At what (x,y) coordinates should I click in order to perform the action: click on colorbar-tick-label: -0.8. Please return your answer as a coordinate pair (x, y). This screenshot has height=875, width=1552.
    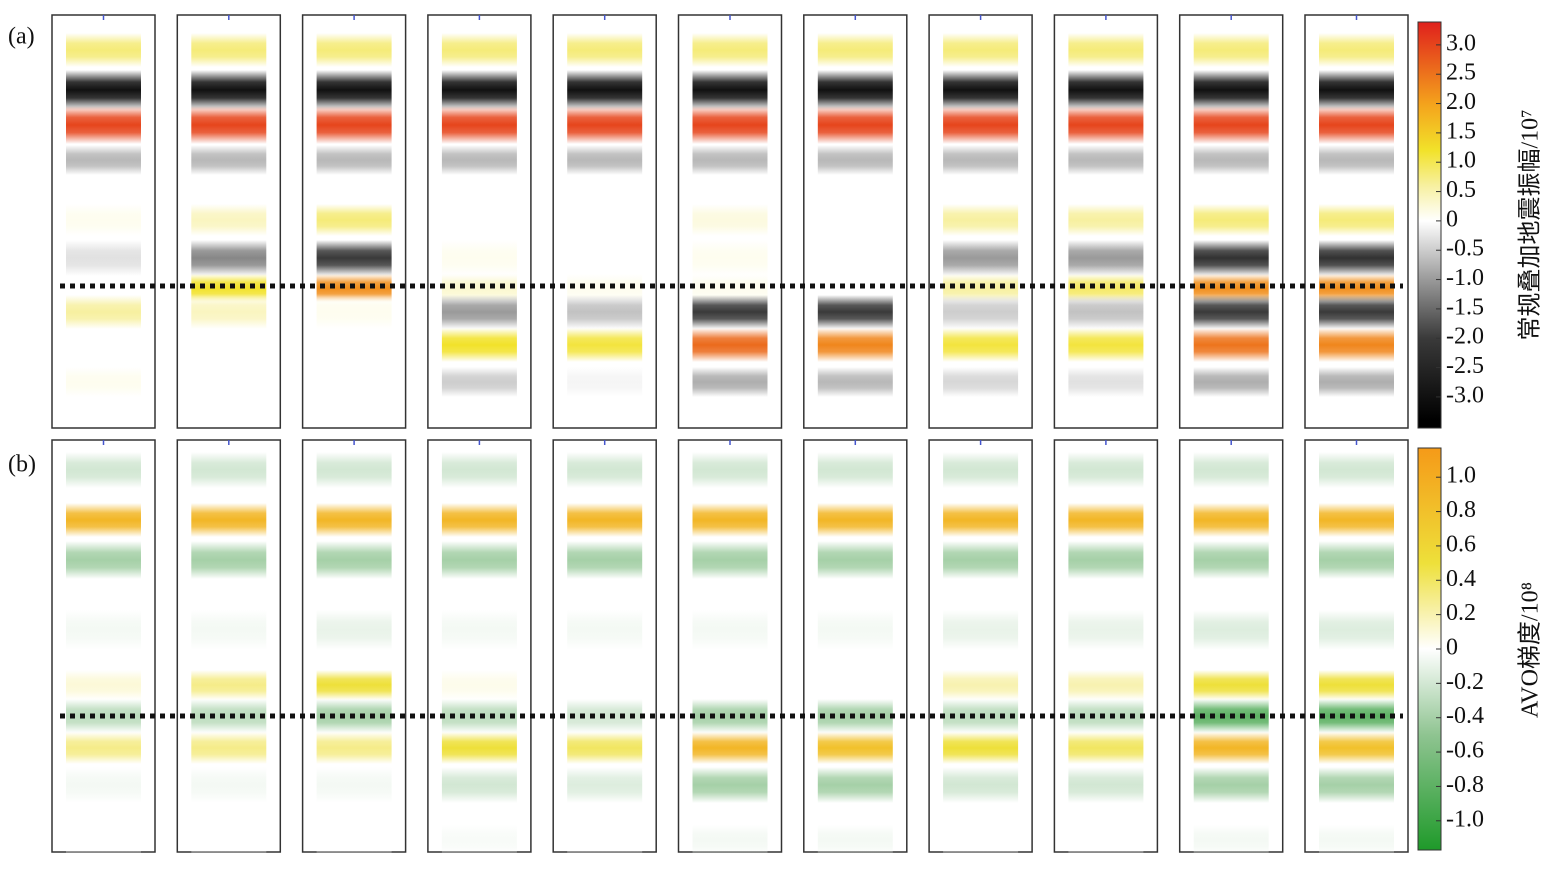
    Looking at the image, I should click on (1465, 785).